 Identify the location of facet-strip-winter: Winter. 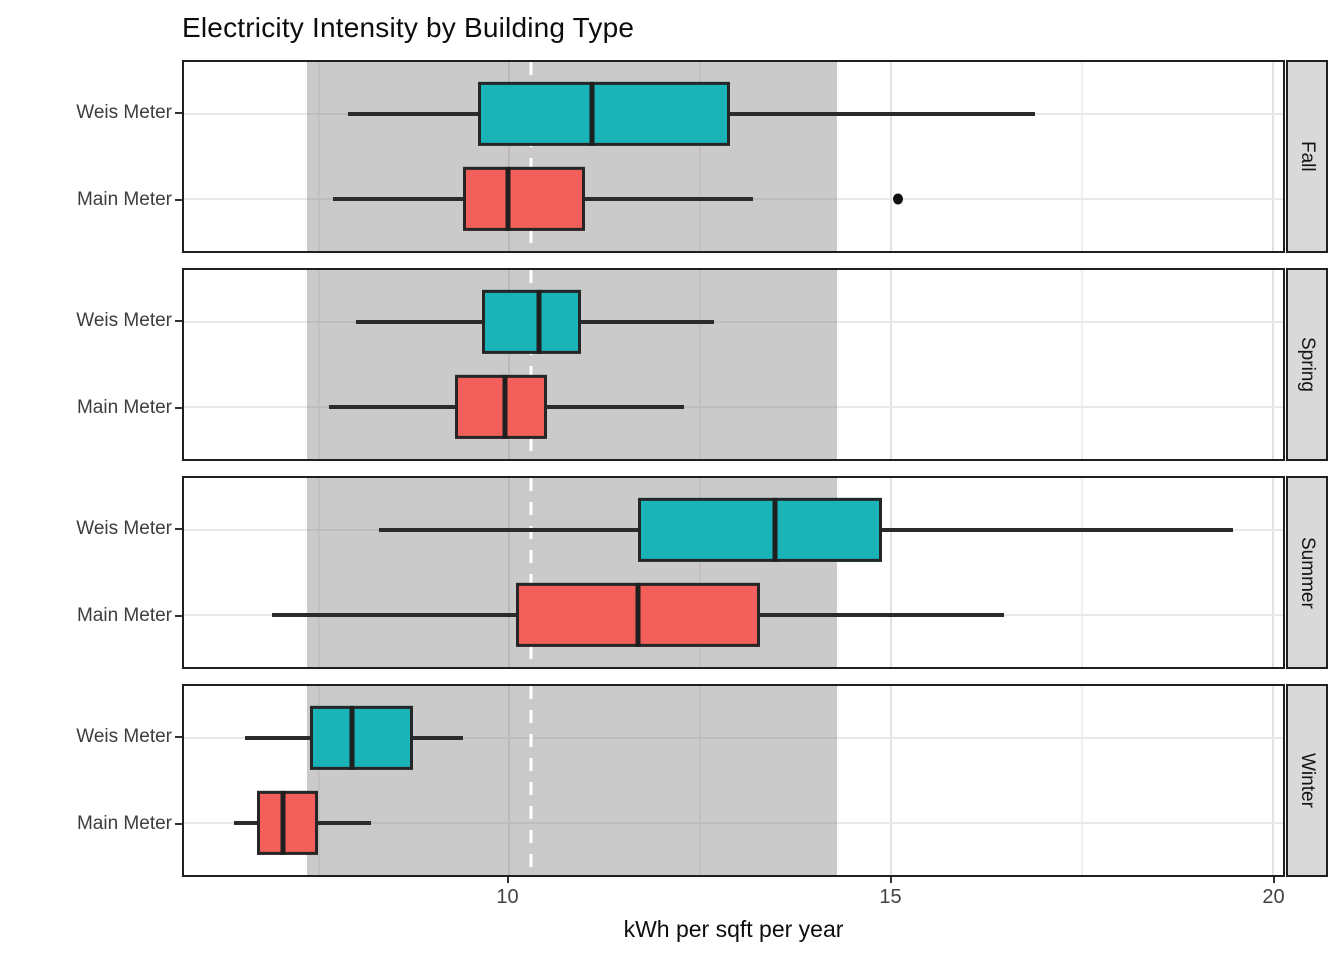
(1307, 780).